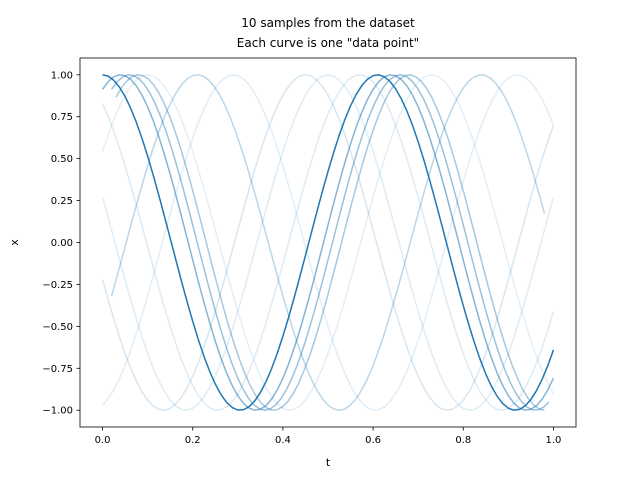 The width and height of the screenshot is (640, 480). I want to click on y-tick-label: −1.00, so click(57, 411).